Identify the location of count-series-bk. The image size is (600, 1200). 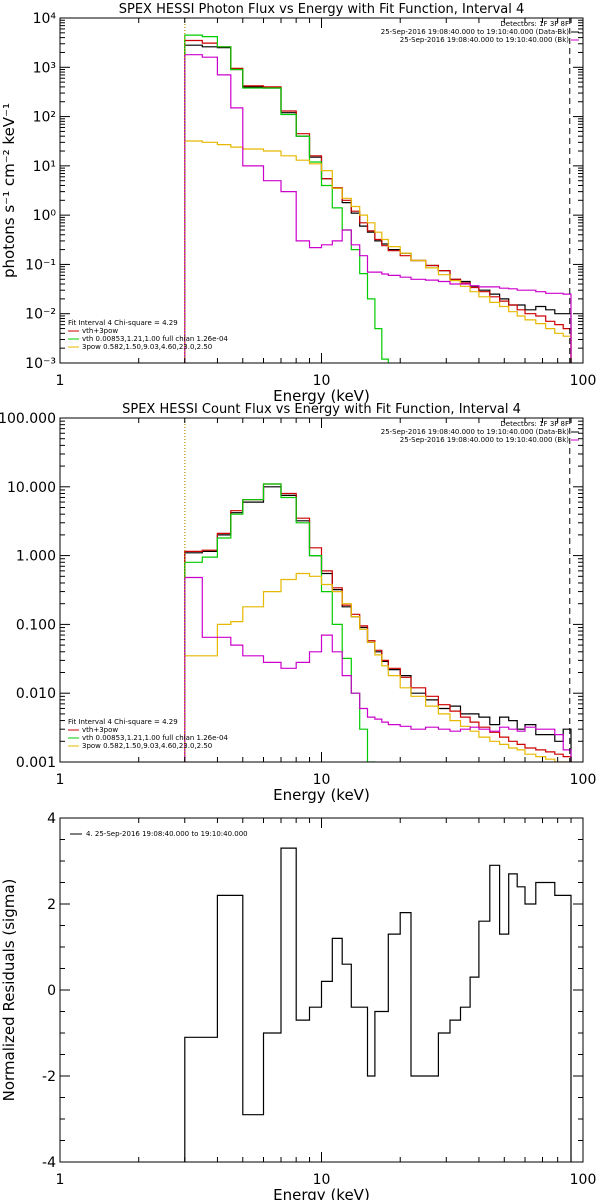
(378, 669).